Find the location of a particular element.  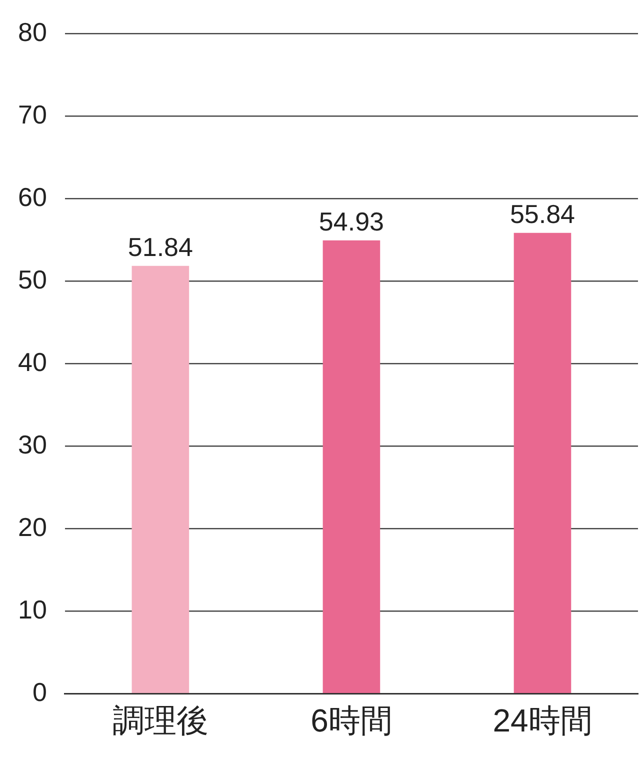

y-tick-label: 40 is located at coordinates (32, 361).